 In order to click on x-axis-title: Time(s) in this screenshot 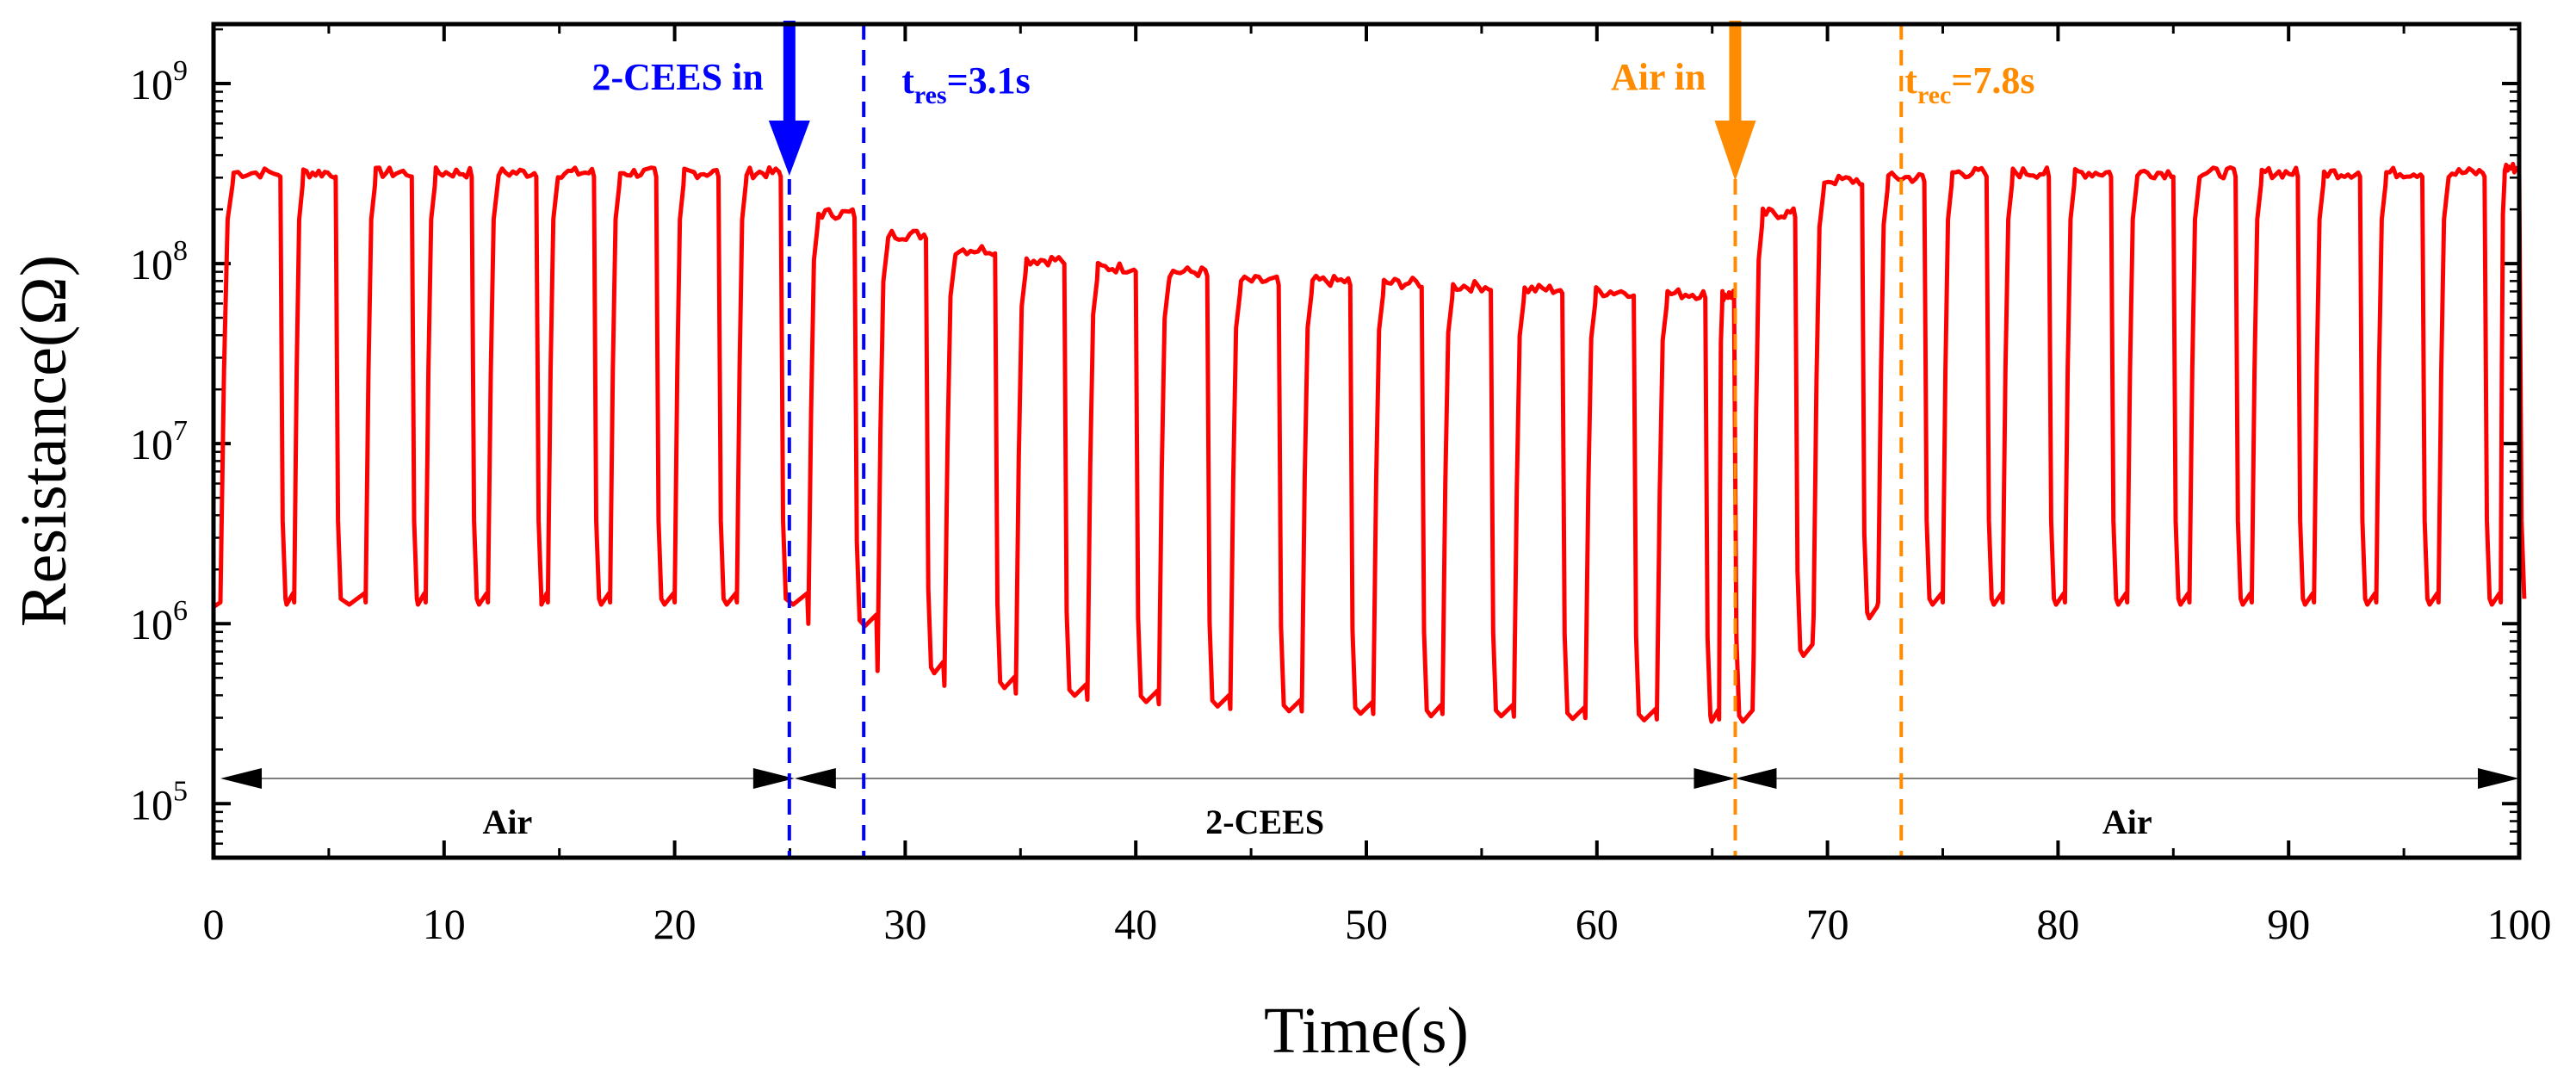, I will do `click(1366, 1031)`.